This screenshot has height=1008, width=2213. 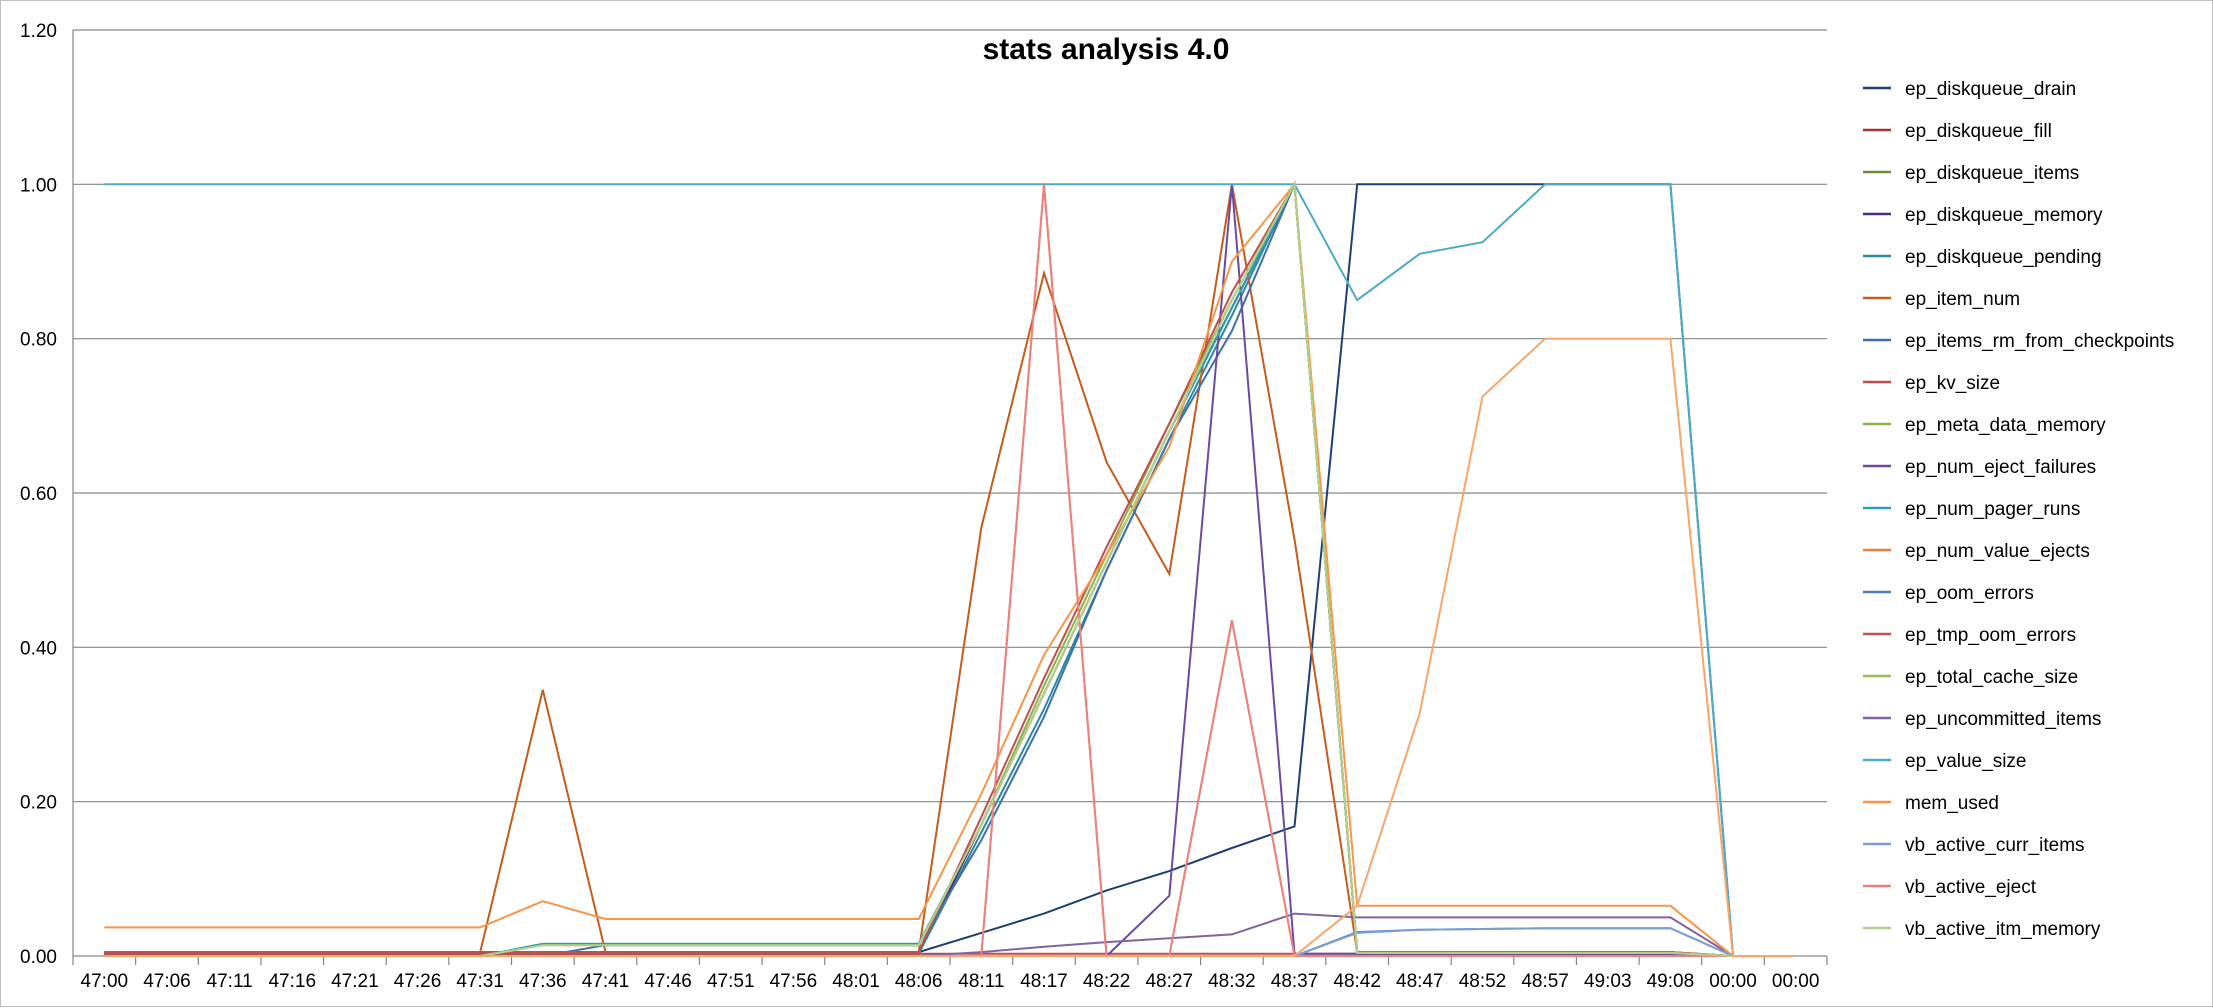 I want to click on x-tick-label: 47:26, so click(x=418, y=981).